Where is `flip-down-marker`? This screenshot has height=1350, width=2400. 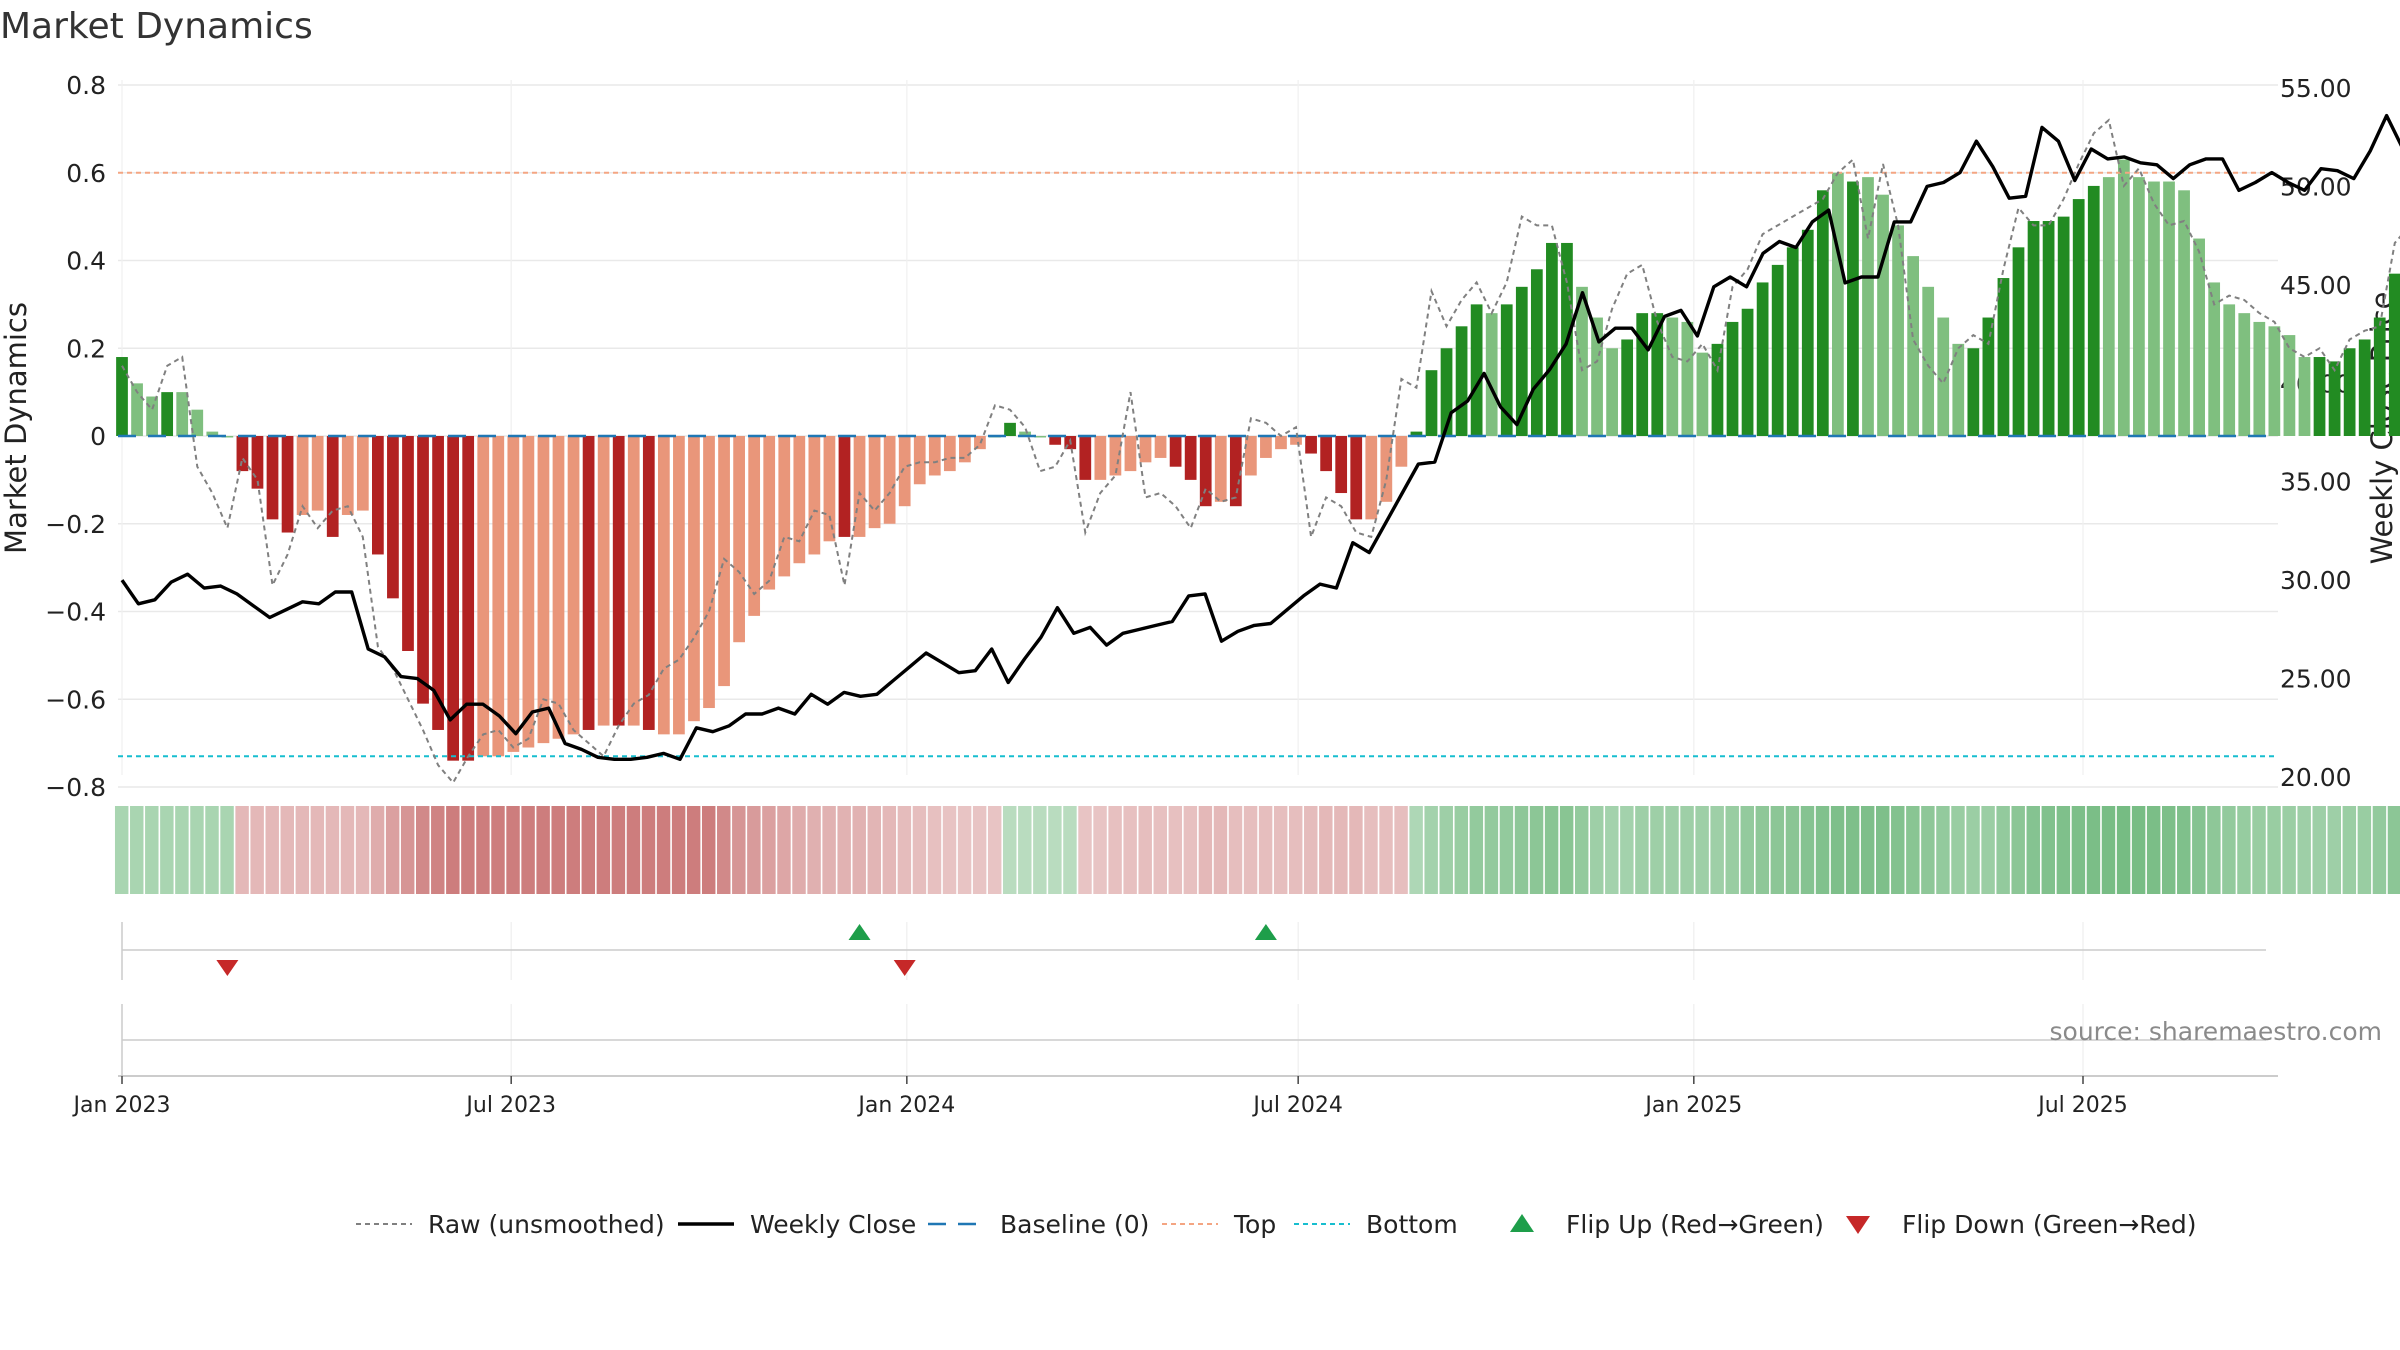 flip-down-marker is located at coordinates (904, 968).